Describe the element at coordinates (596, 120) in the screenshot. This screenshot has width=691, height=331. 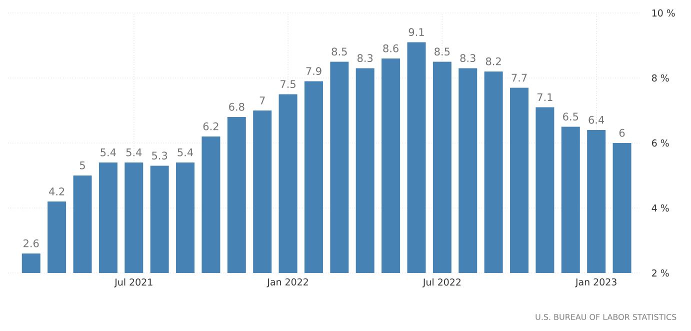
I see `data-label: 6.4` at that location.